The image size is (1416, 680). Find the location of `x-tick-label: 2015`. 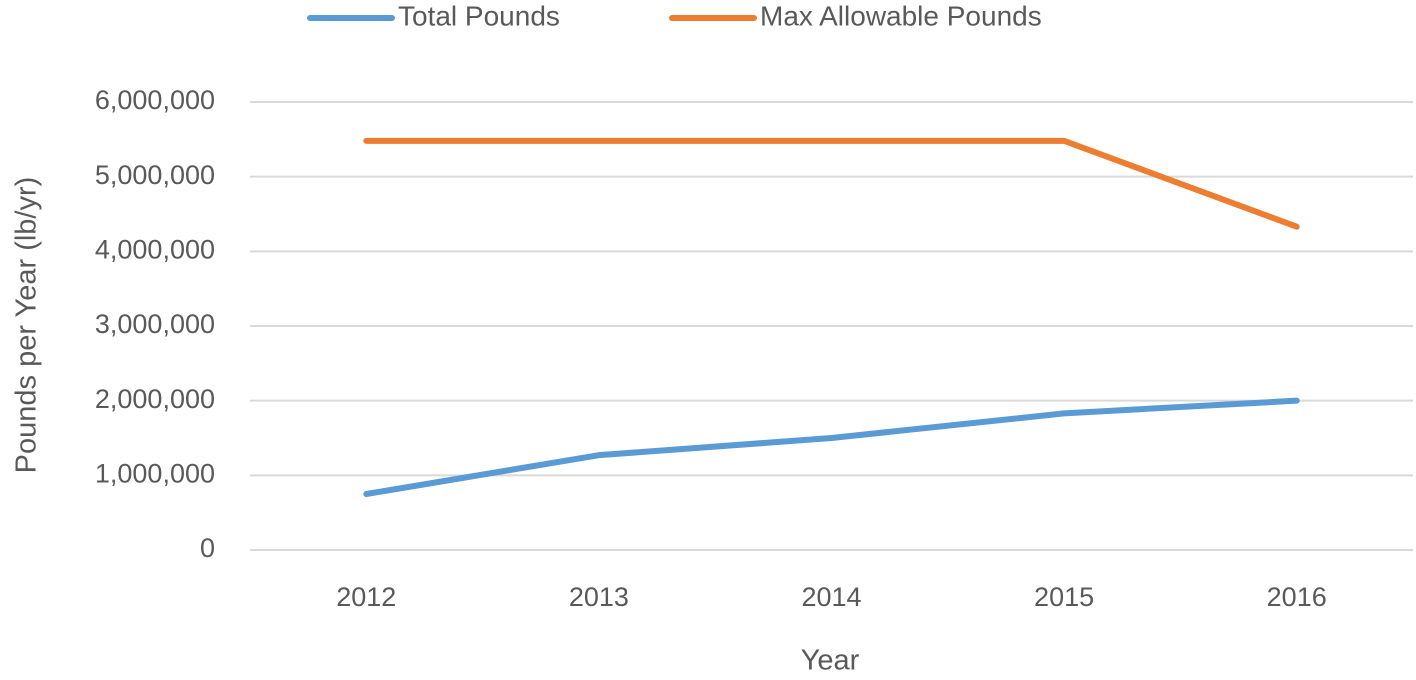

x-tick-label: 2015 is located at coordinates (1064, 597).